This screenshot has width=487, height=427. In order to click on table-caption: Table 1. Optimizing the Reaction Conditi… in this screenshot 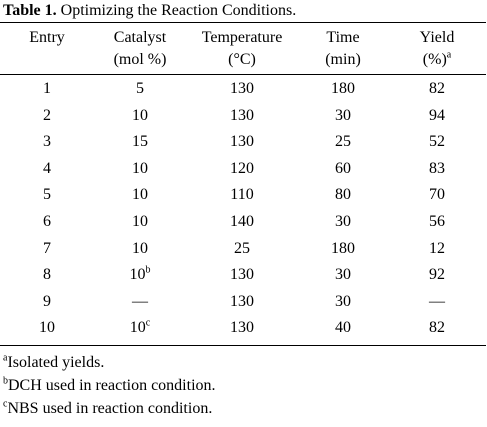, I will do `click(149, 11)`.